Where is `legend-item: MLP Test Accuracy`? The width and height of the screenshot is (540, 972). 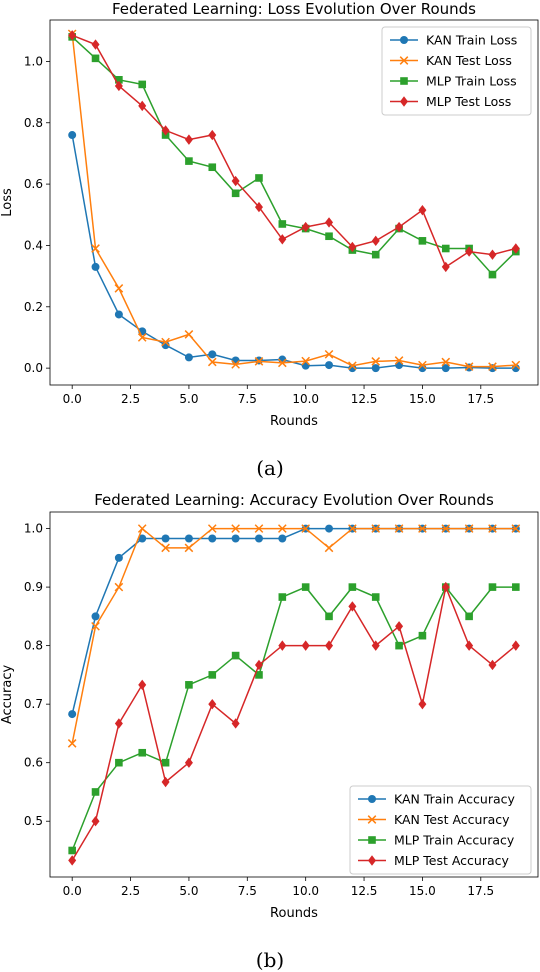
legend-item: MLP Test Accuracy is located at coordinates (434, 860).